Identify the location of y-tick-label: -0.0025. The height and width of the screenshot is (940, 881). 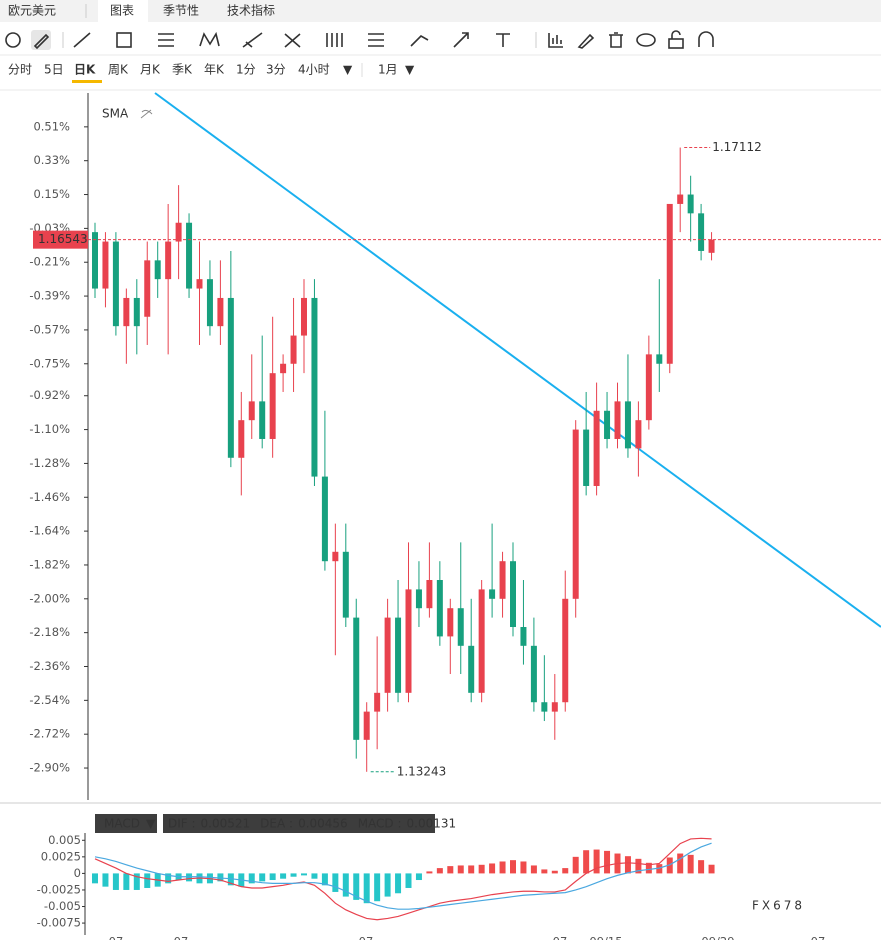
(59, 889).